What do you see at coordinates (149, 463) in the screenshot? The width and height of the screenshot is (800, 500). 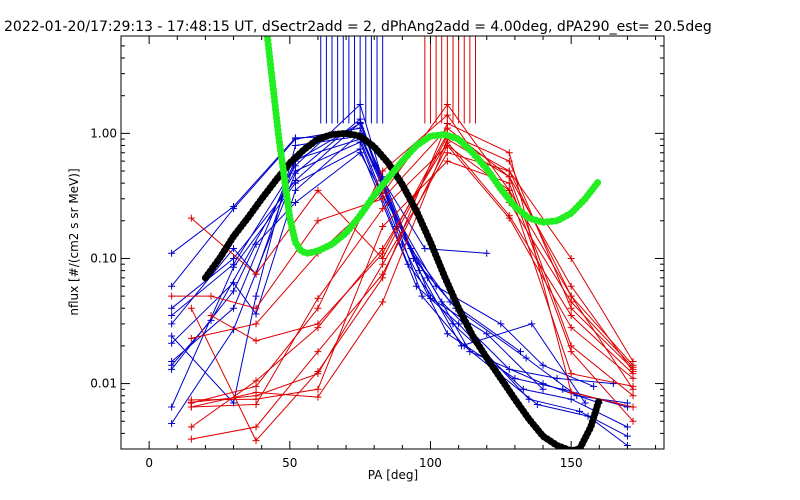 I see `x-tick-label-0: 0` at bounding box center [149, 463].